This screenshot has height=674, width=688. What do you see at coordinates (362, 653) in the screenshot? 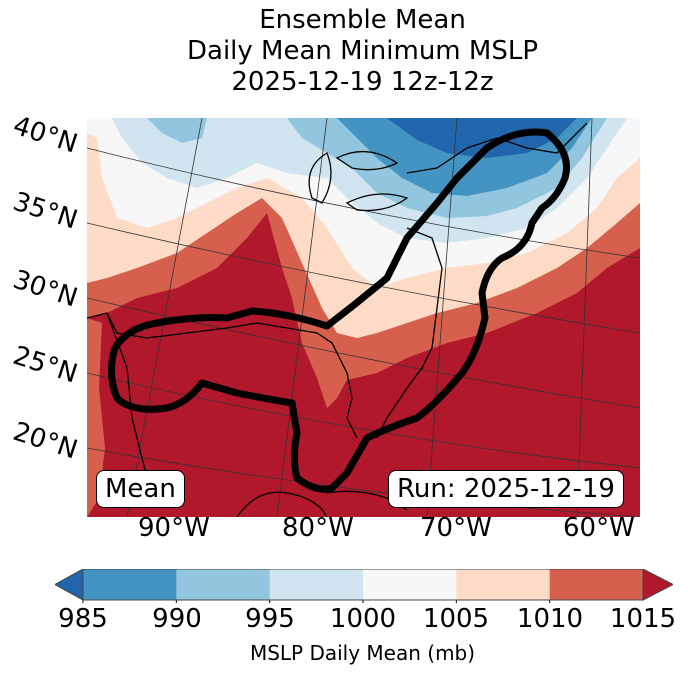
I see `colorbar-label: MSLP Daily Mean (mb)` at bounding box center [362, 653].